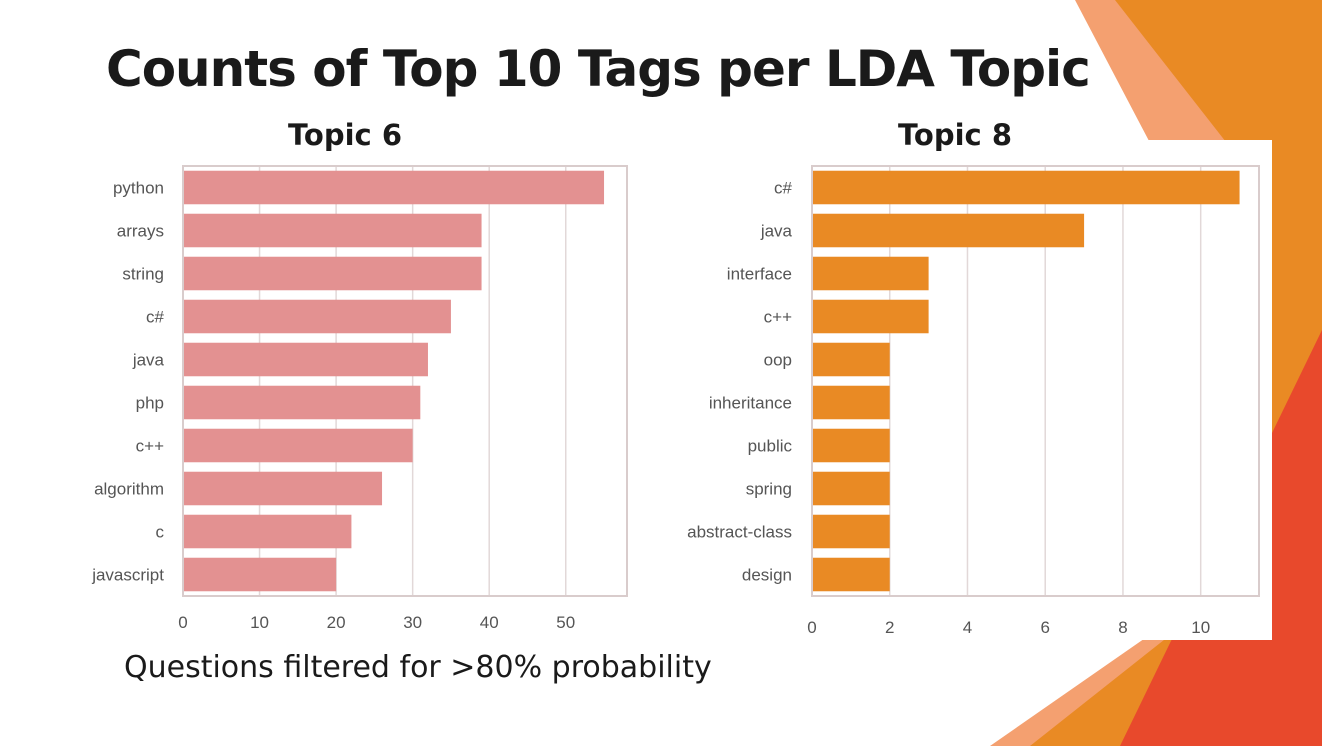  Describe the element at coordinates (489, 622) in the screenshot. I see `x-tick-label: 40` at that location.